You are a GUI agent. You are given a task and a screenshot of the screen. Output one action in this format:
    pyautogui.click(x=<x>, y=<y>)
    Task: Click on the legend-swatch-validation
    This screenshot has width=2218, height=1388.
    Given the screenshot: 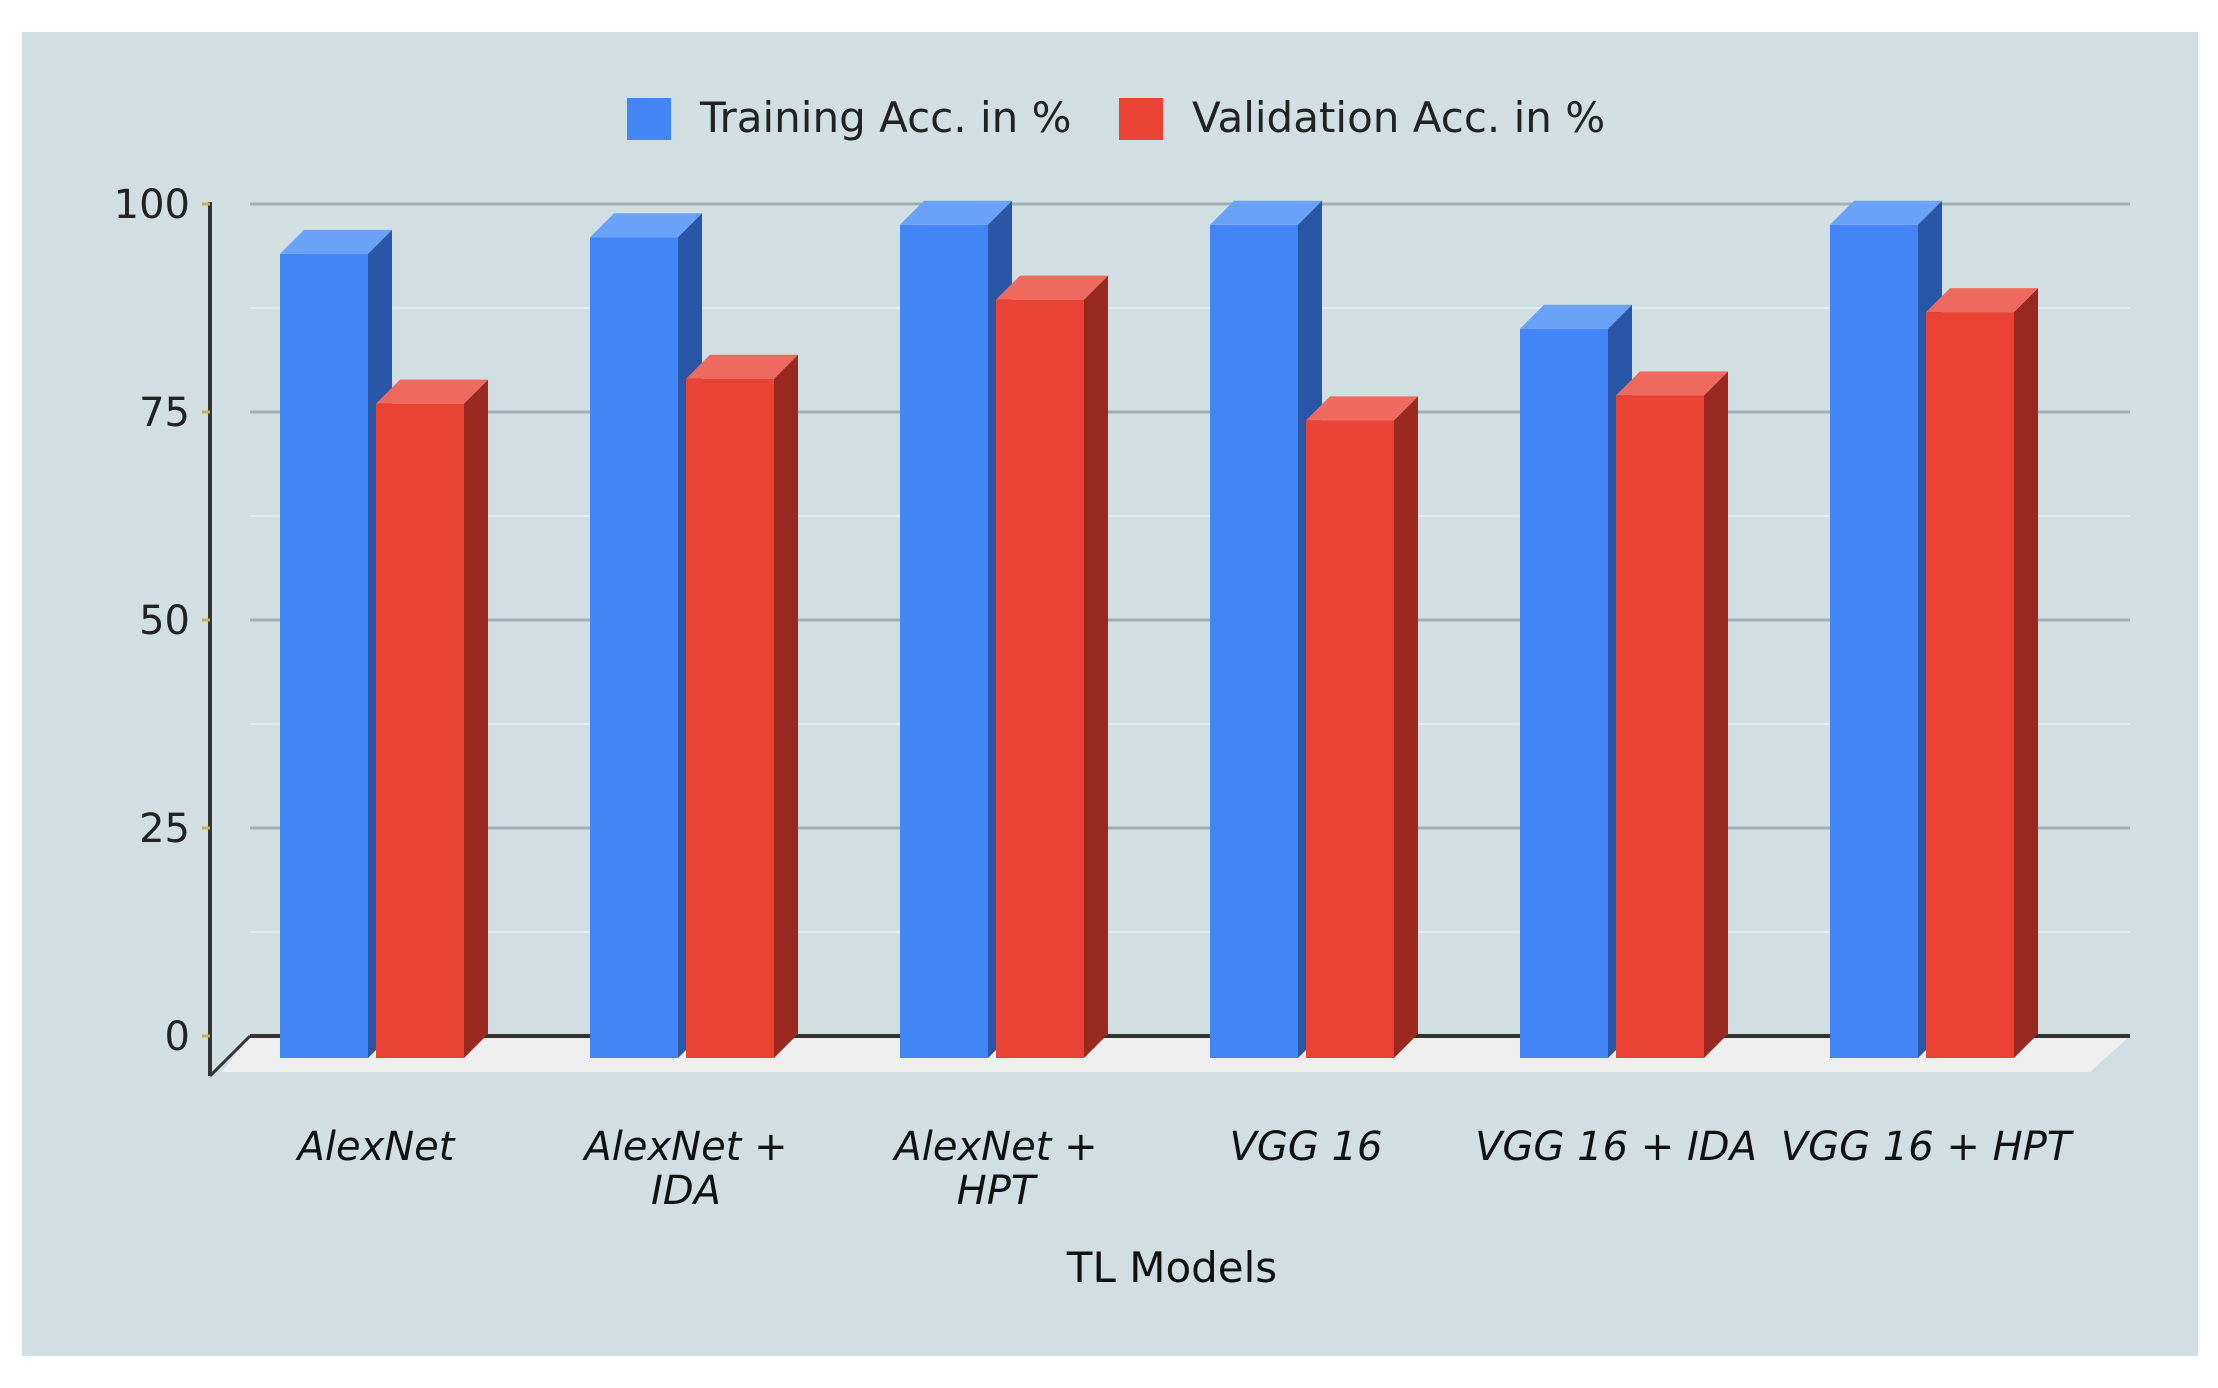 What is the action you would take?
    pyautogui.click(x=1141, y=119)
    